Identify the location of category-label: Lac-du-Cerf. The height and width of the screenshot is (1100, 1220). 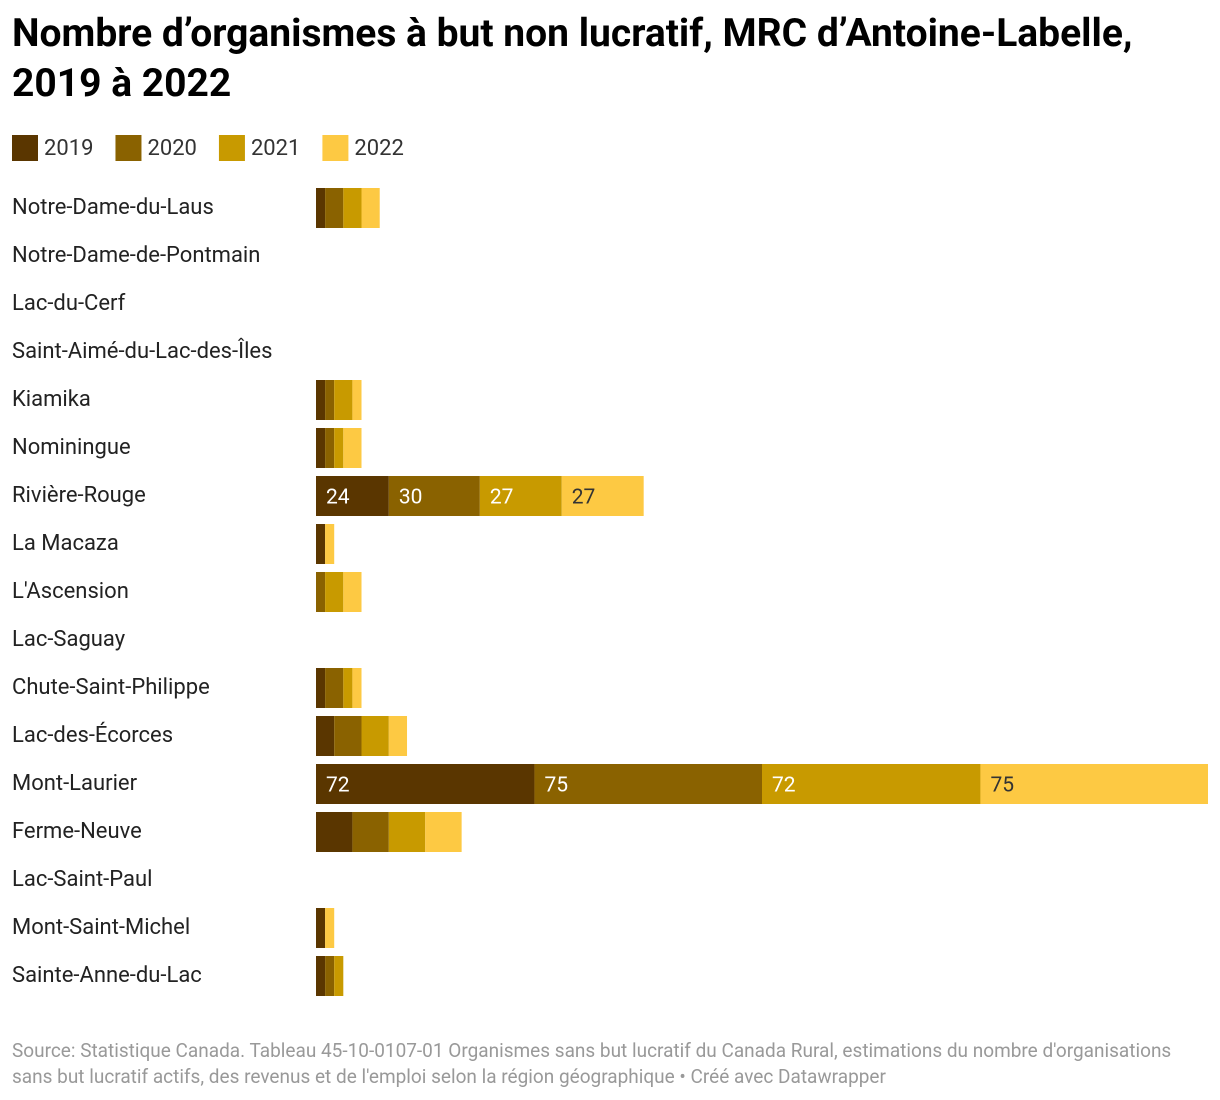
(69, 303).